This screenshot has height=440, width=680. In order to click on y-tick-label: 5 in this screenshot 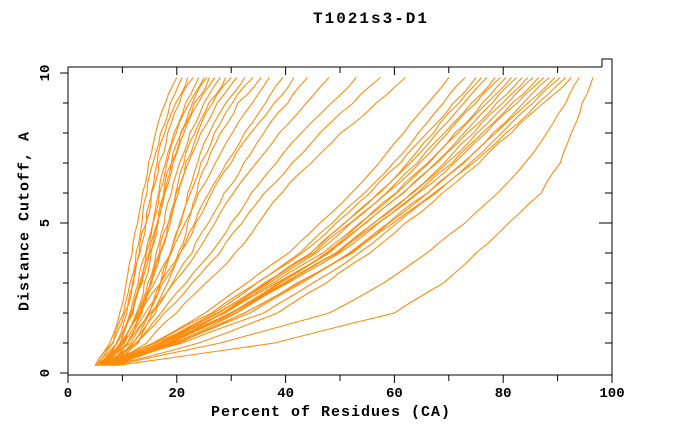, I will do `click(46, 223)`.